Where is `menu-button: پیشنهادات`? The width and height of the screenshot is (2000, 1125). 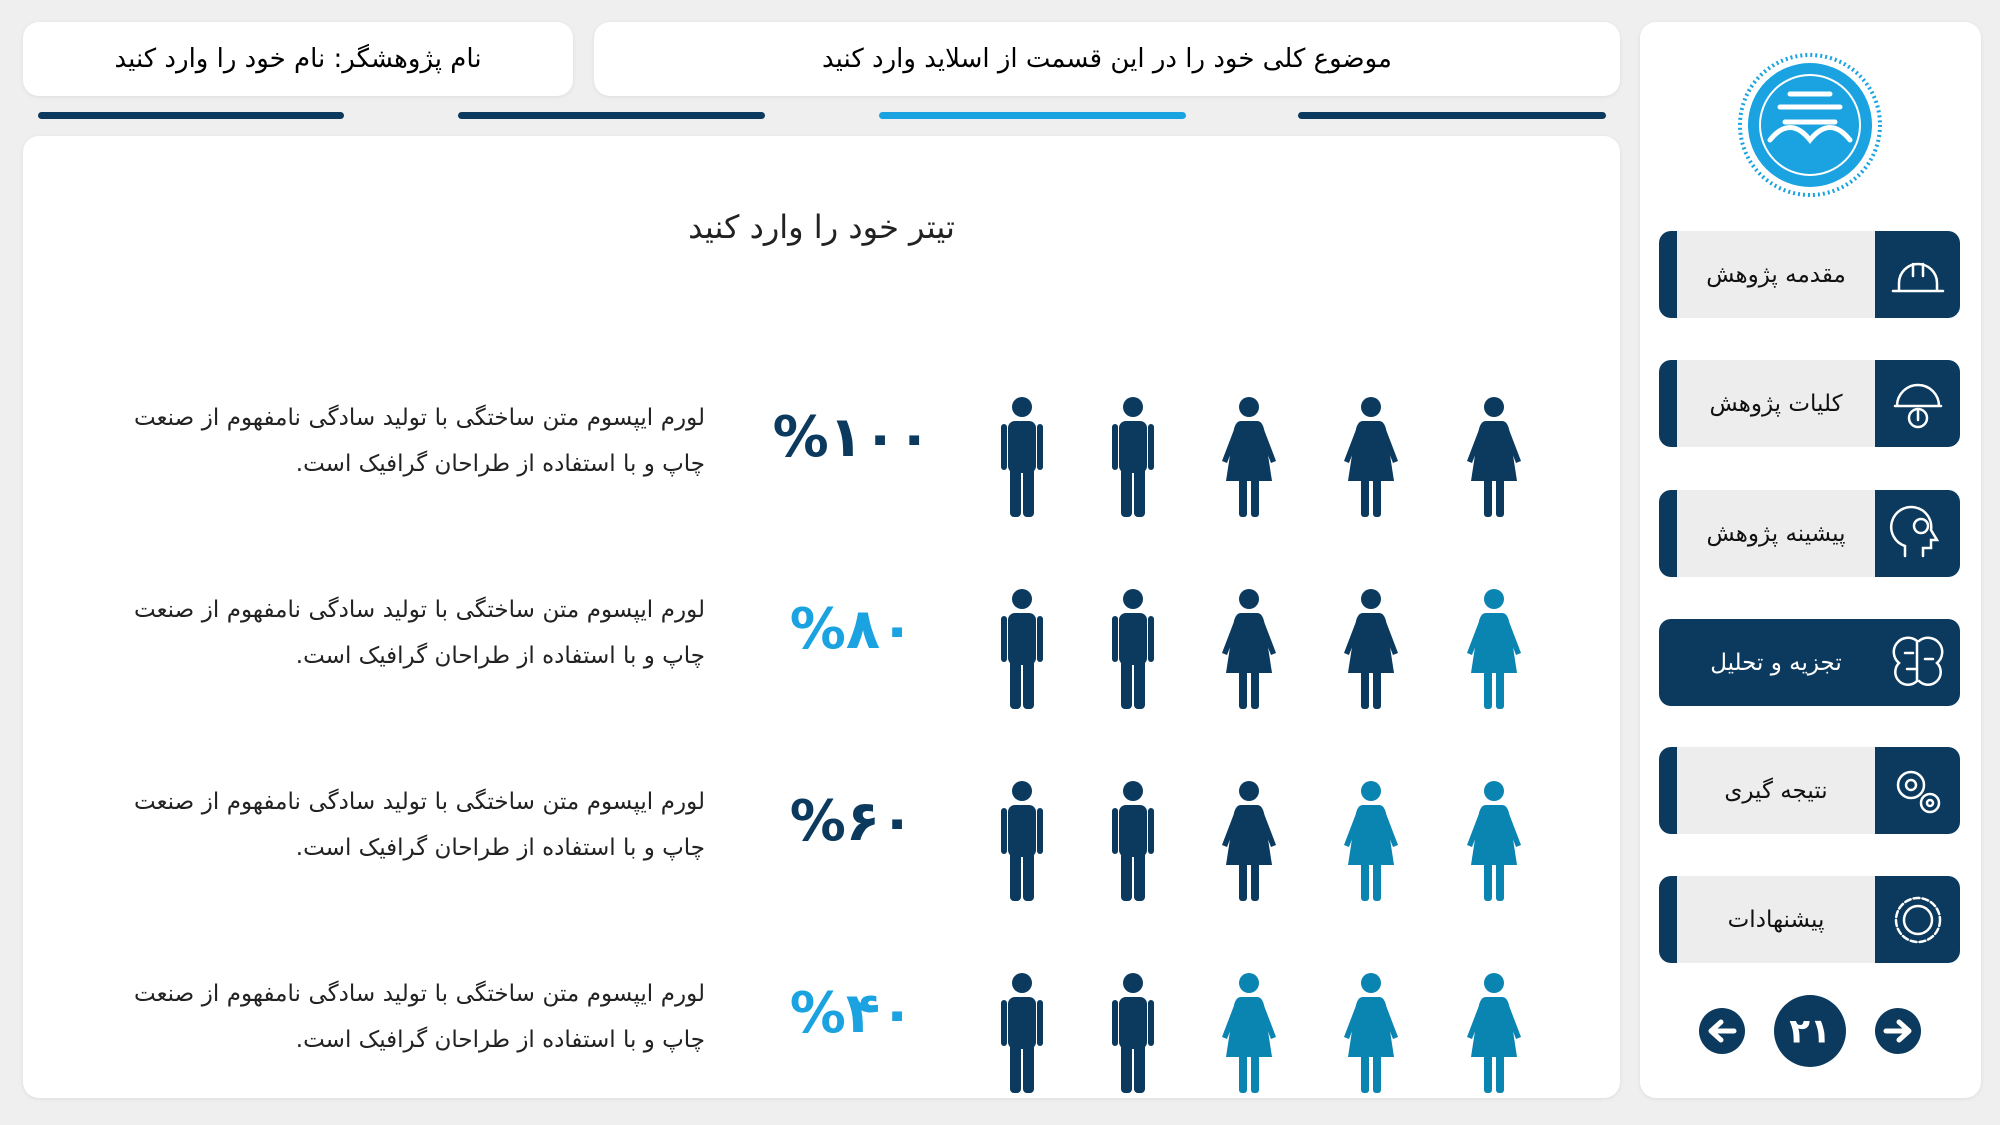 menu-button: پیشنهادات is located at coordinates (1809, 919).